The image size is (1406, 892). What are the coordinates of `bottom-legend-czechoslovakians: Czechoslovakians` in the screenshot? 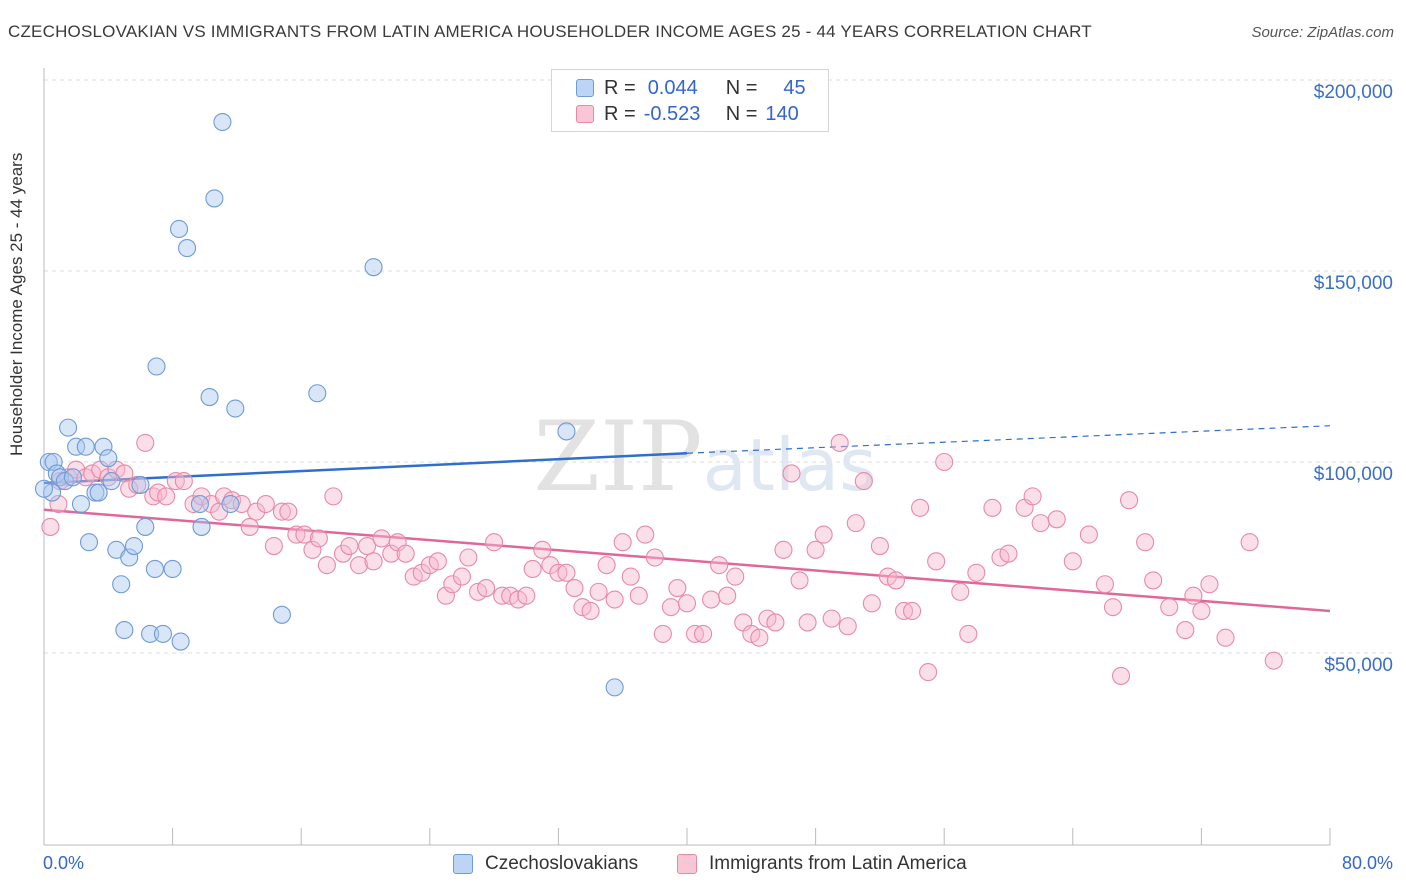 It's located at (545, 864).